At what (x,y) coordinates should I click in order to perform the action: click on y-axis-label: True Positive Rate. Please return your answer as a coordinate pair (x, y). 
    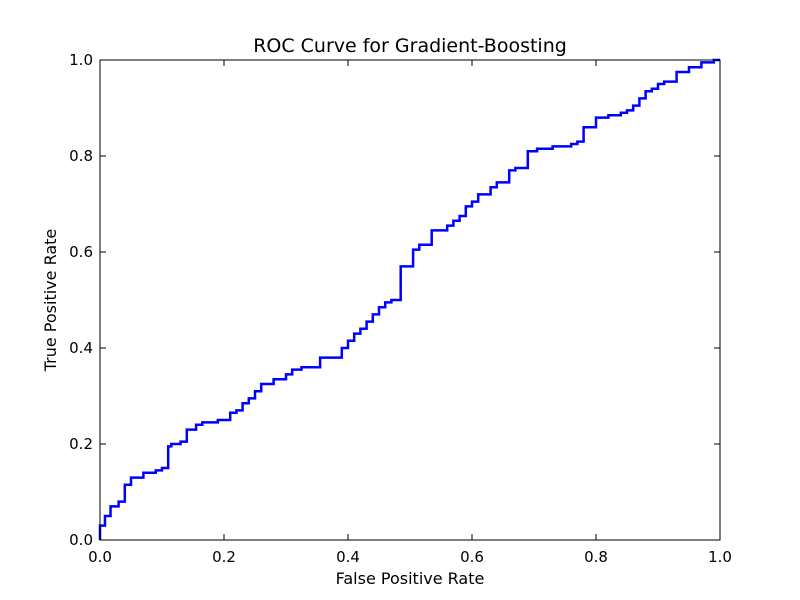
    Looking at the image, I should click on (50, 301).